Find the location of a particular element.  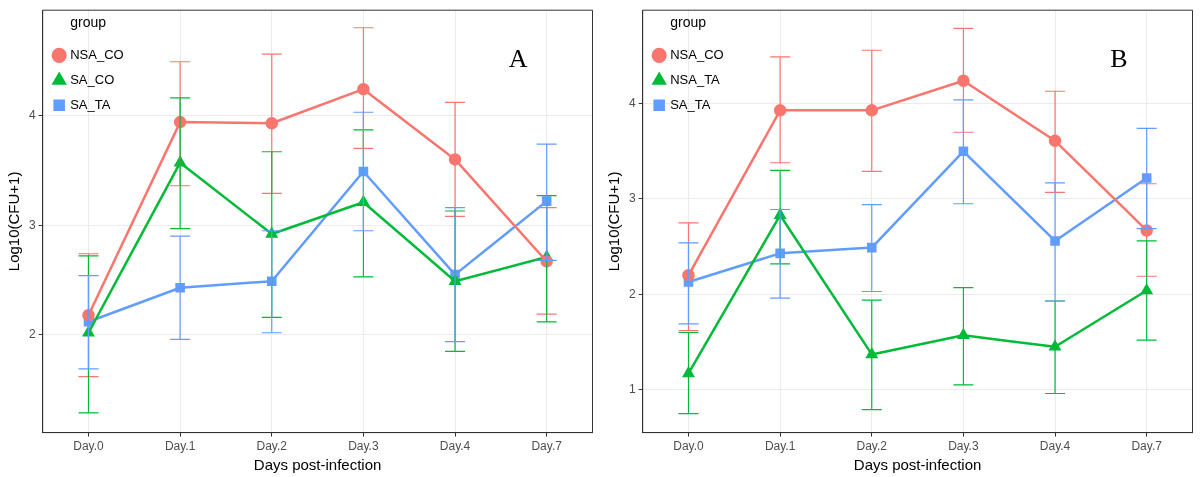

y-tick-label: 1 is located at coordinates (632, 389).